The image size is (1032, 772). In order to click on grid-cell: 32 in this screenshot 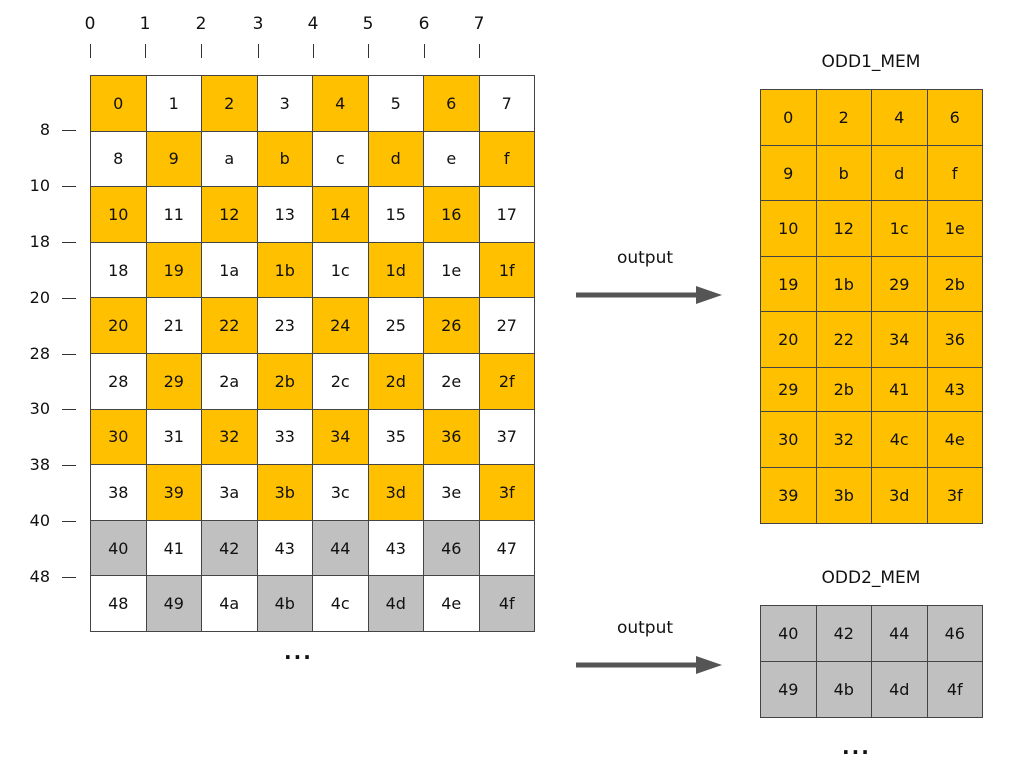, I will do `click(229, 437)`.